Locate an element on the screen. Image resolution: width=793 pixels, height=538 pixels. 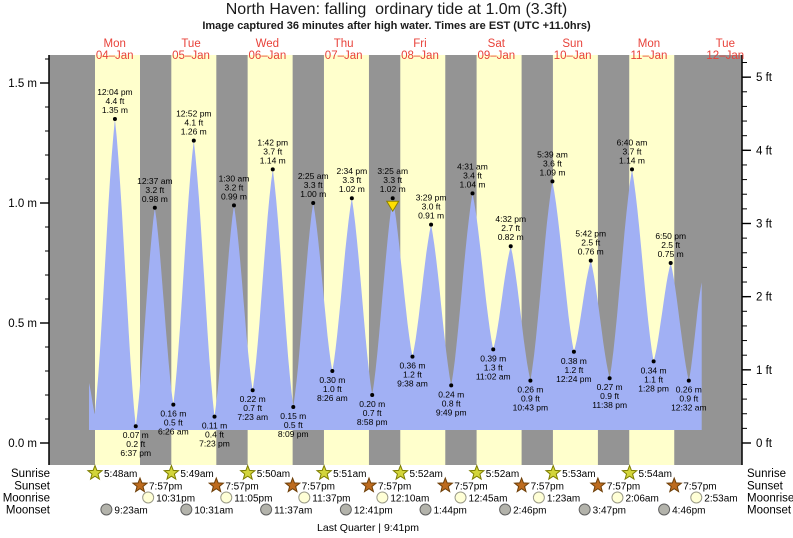
high-tide-m: 0.82 m is located at coordinates (511, 237).